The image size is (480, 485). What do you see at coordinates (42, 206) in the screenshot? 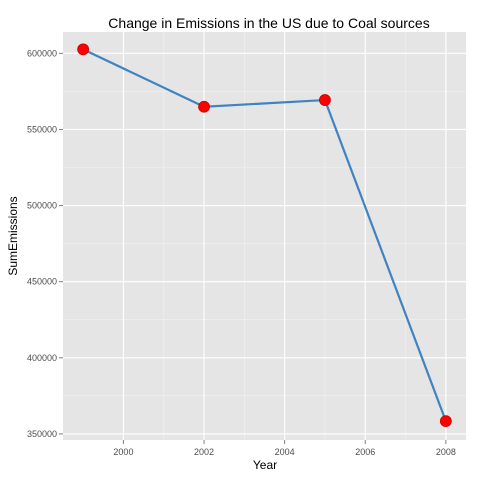
I see `y-tick-label: 500000` at bounding box center [42, 206].